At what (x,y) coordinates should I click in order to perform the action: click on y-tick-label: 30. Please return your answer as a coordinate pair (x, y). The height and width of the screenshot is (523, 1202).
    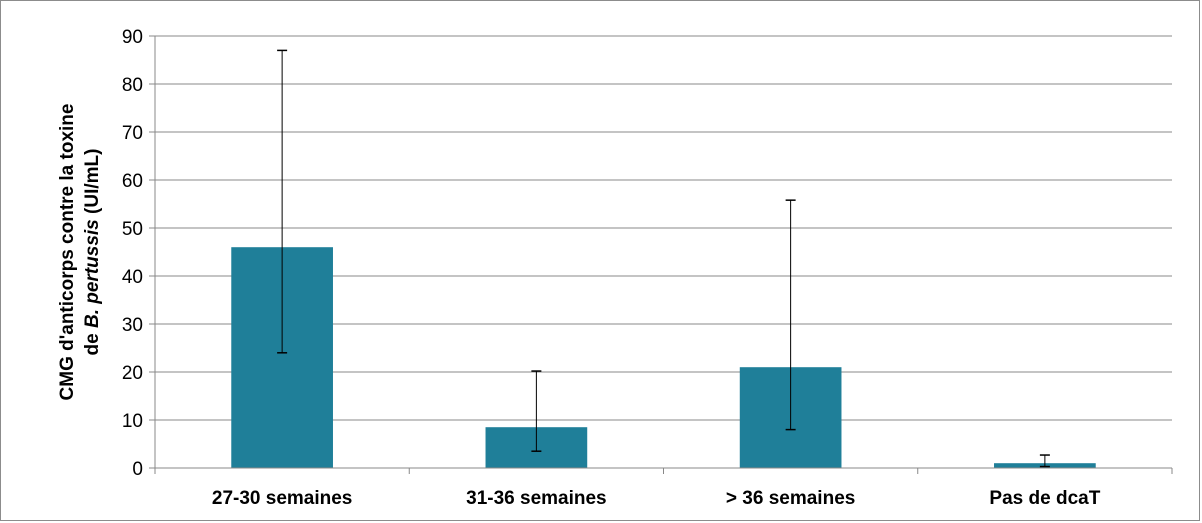
    Looking at the image, I should click on (132, 325).